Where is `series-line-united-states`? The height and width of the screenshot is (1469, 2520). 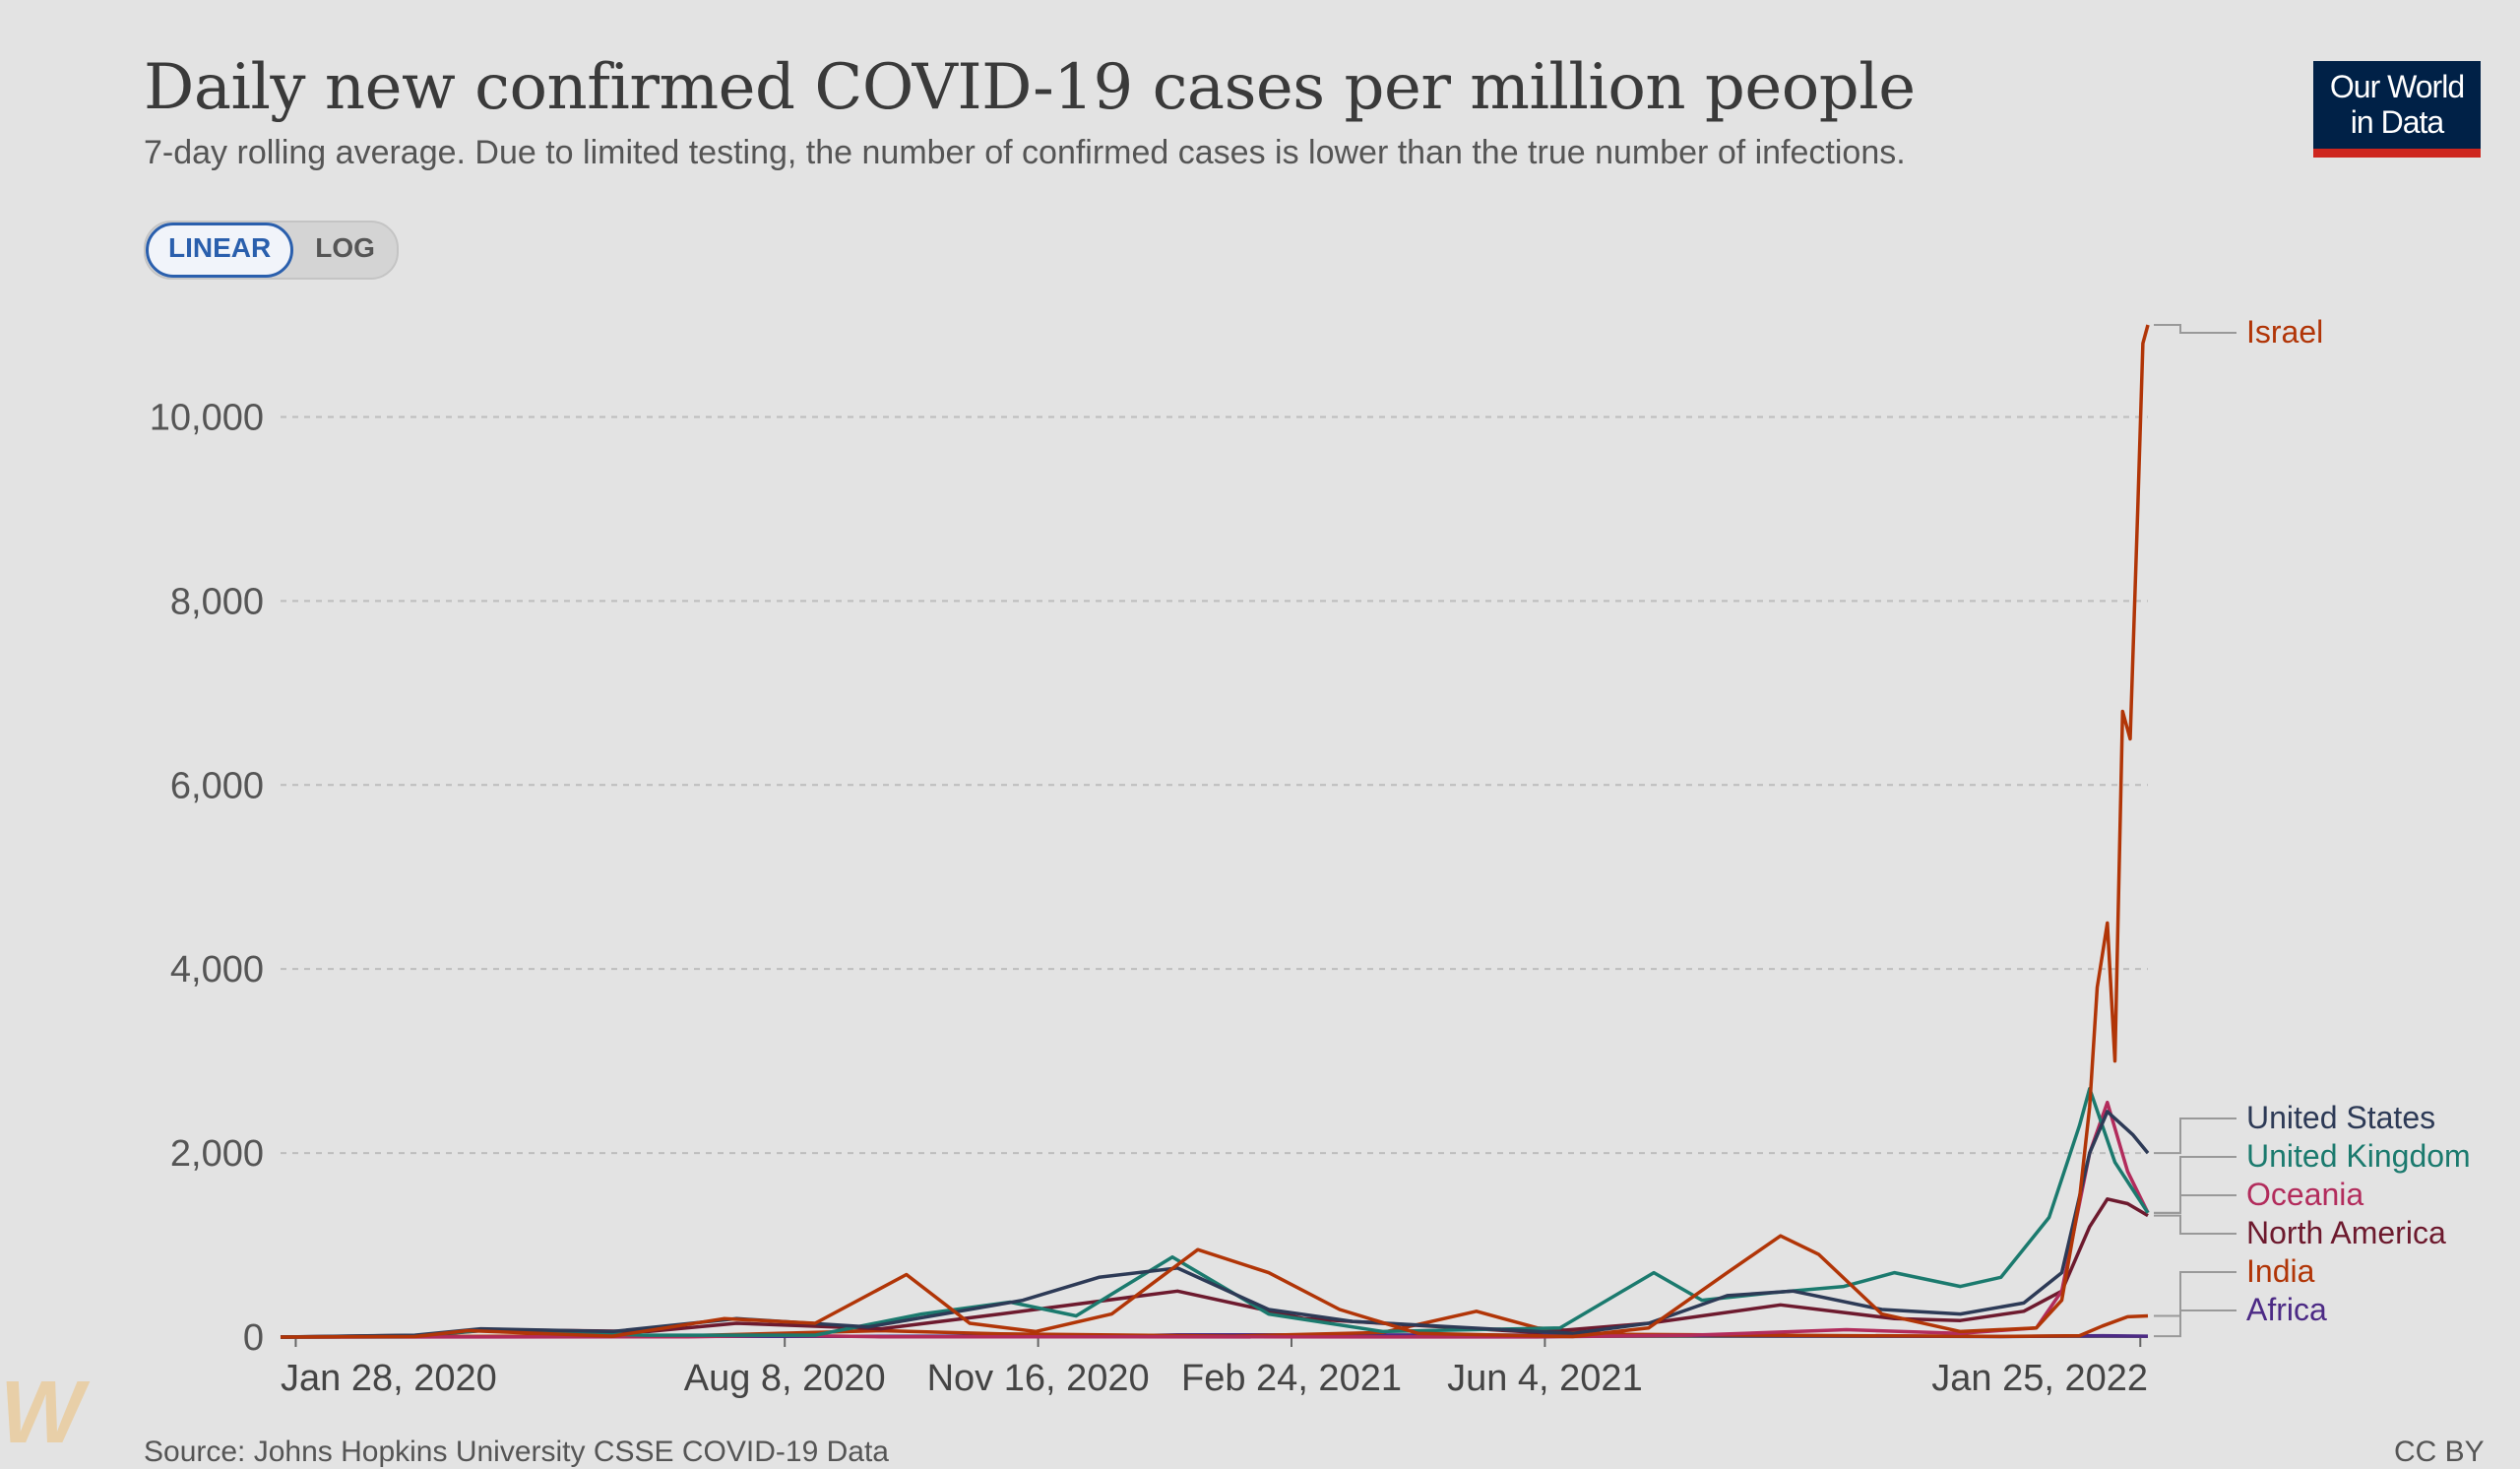
series-line-united-states is located at coordinates (1215, 1224).